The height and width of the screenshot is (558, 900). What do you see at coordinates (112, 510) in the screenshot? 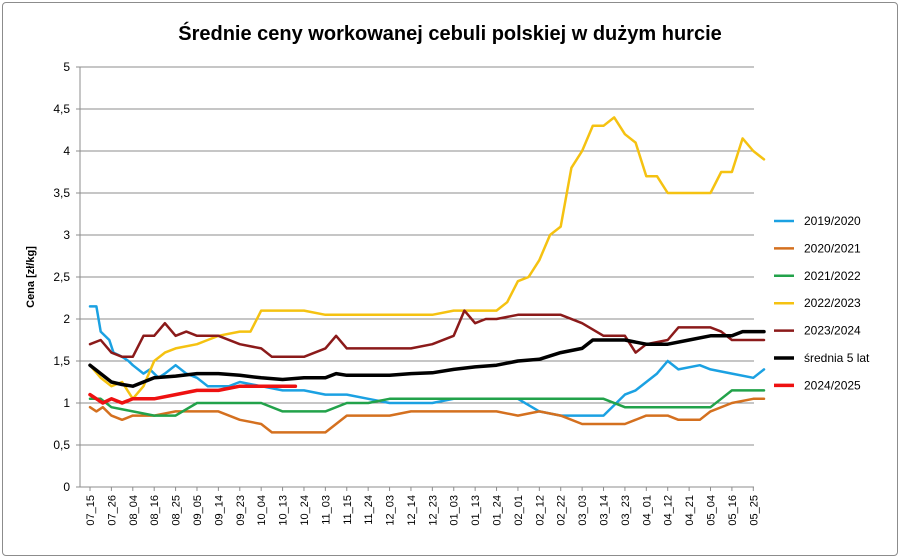
I see `x-tick-label: 07_26` at bounding box center [112, 510].